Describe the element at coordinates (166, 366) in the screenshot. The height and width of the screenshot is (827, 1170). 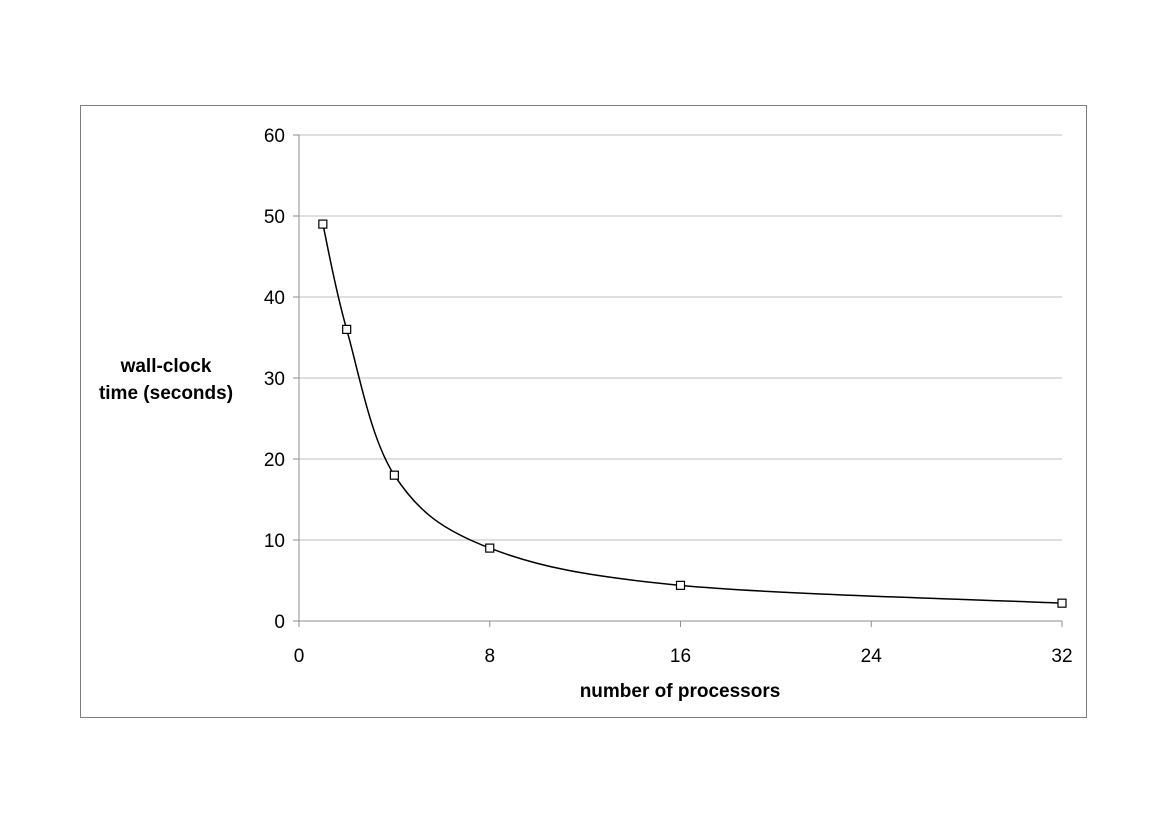
I see `y-axis-title-line-1: wall-clock` at that location.